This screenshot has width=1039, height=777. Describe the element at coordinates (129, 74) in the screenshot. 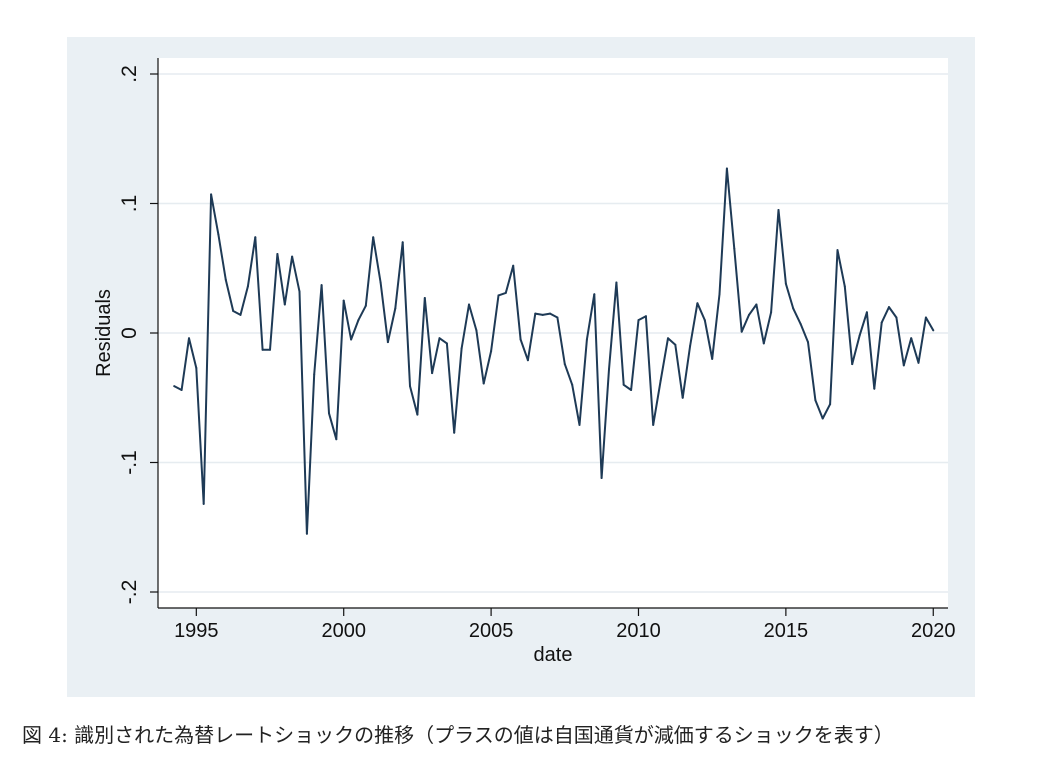

I see `y-tick-label: .2` at that location.